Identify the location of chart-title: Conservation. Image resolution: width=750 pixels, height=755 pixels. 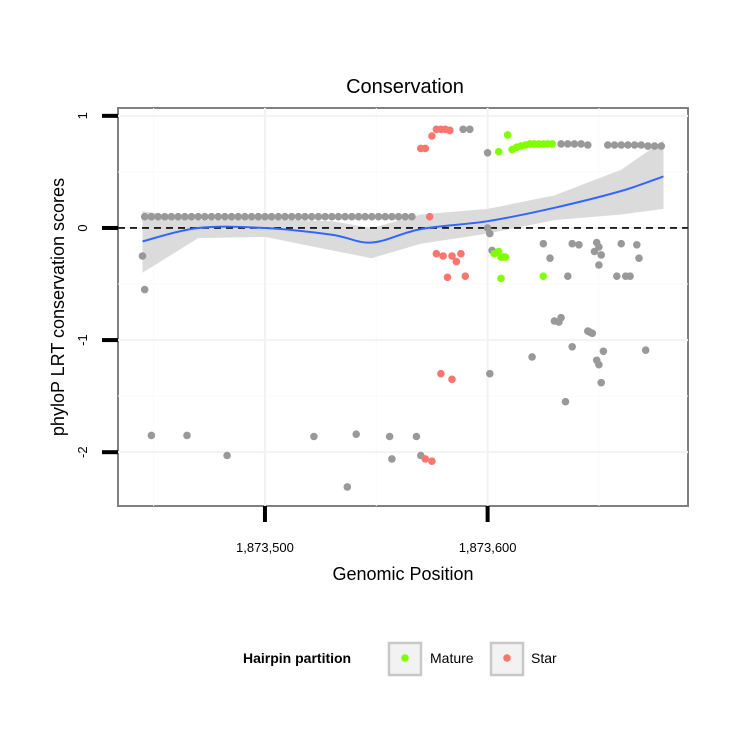
(405, 87).